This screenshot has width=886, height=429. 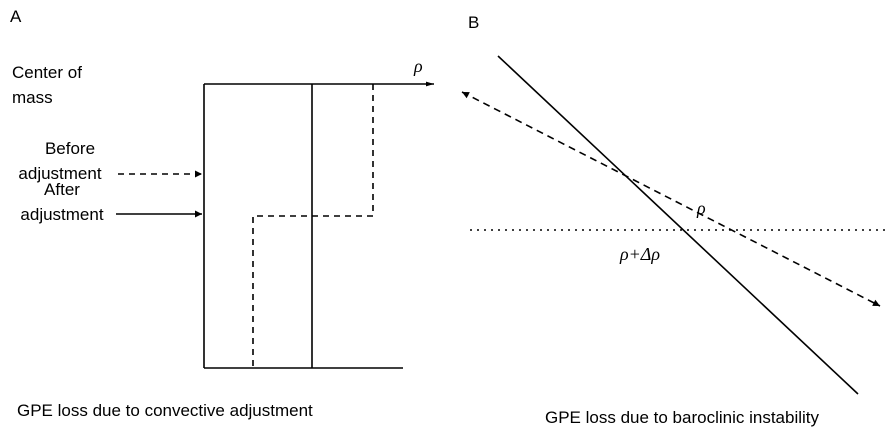 I want to click on axis-label: ρ, so click(x=418, y=66).